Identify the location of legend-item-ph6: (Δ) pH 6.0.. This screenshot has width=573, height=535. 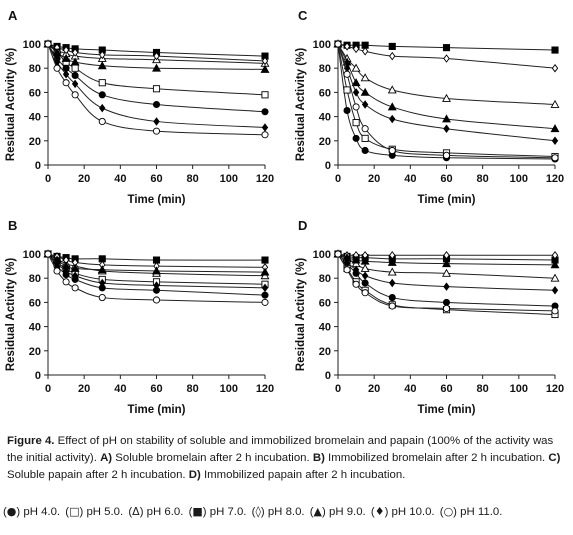
(156, 511).